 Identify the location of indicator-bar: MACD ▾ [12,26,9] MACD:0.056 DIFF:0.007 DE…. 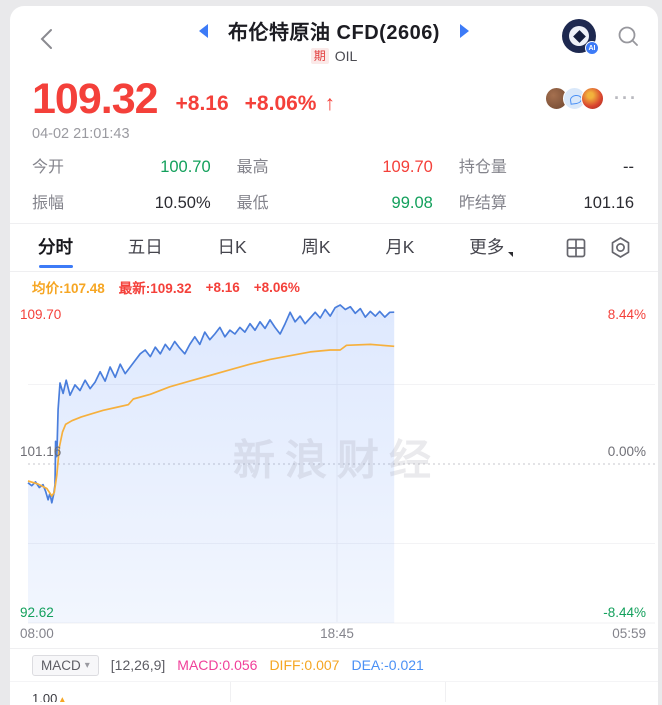
(334, 665).